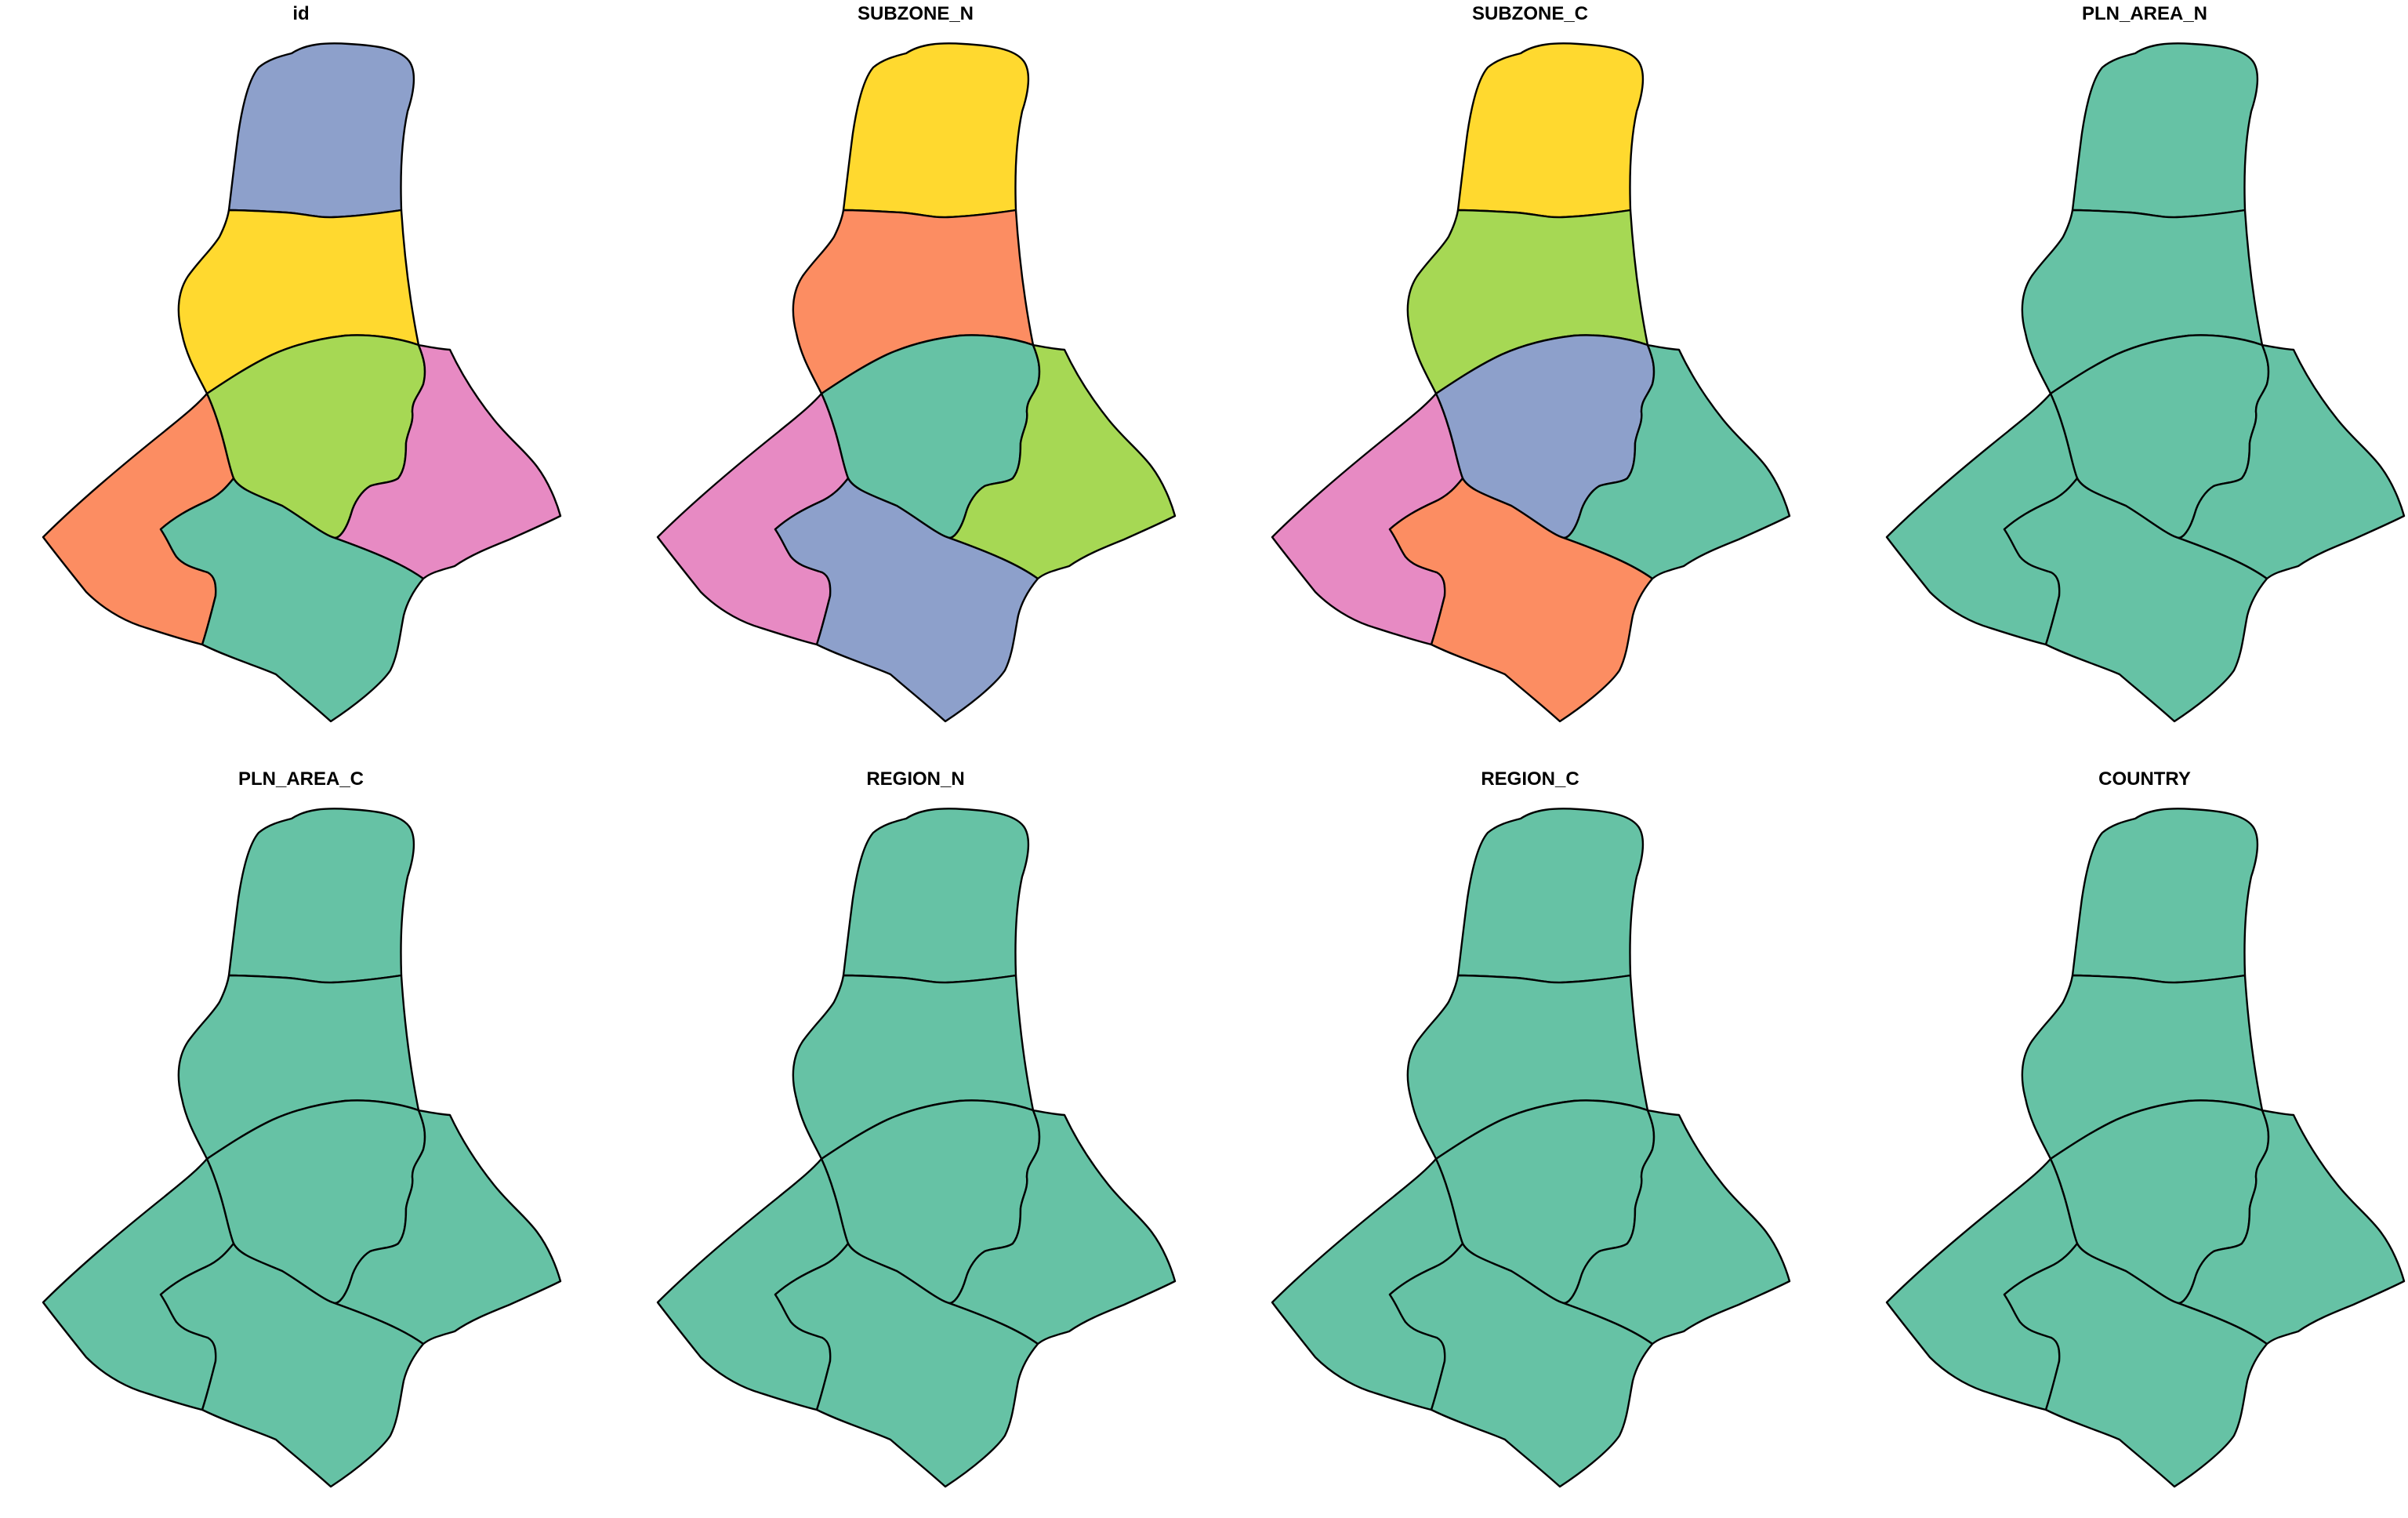 Image resolution: width=2408 pixels, height=1518 pixels. I want to click on map-panel: COUNTRY, so click(2126, 1141).